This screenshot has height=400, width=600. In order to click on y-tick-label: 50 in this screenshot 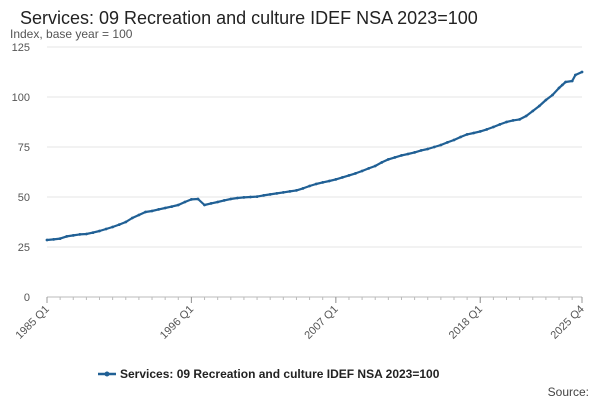, I will do `click(24, 198)`.